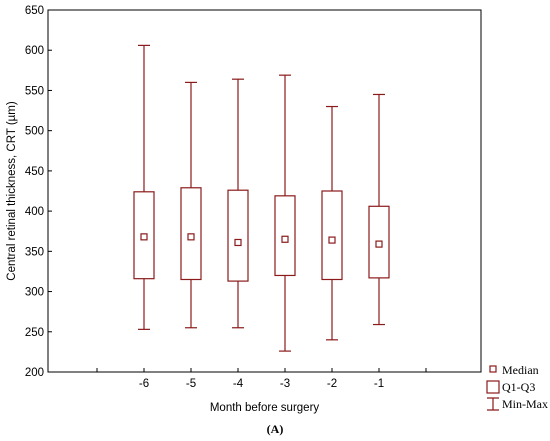 The width and height of the screenshot is (550, 441). Describe the element at coordinates (34, 51) in the screenshot. I see `y-tick-label: 600` at that location.